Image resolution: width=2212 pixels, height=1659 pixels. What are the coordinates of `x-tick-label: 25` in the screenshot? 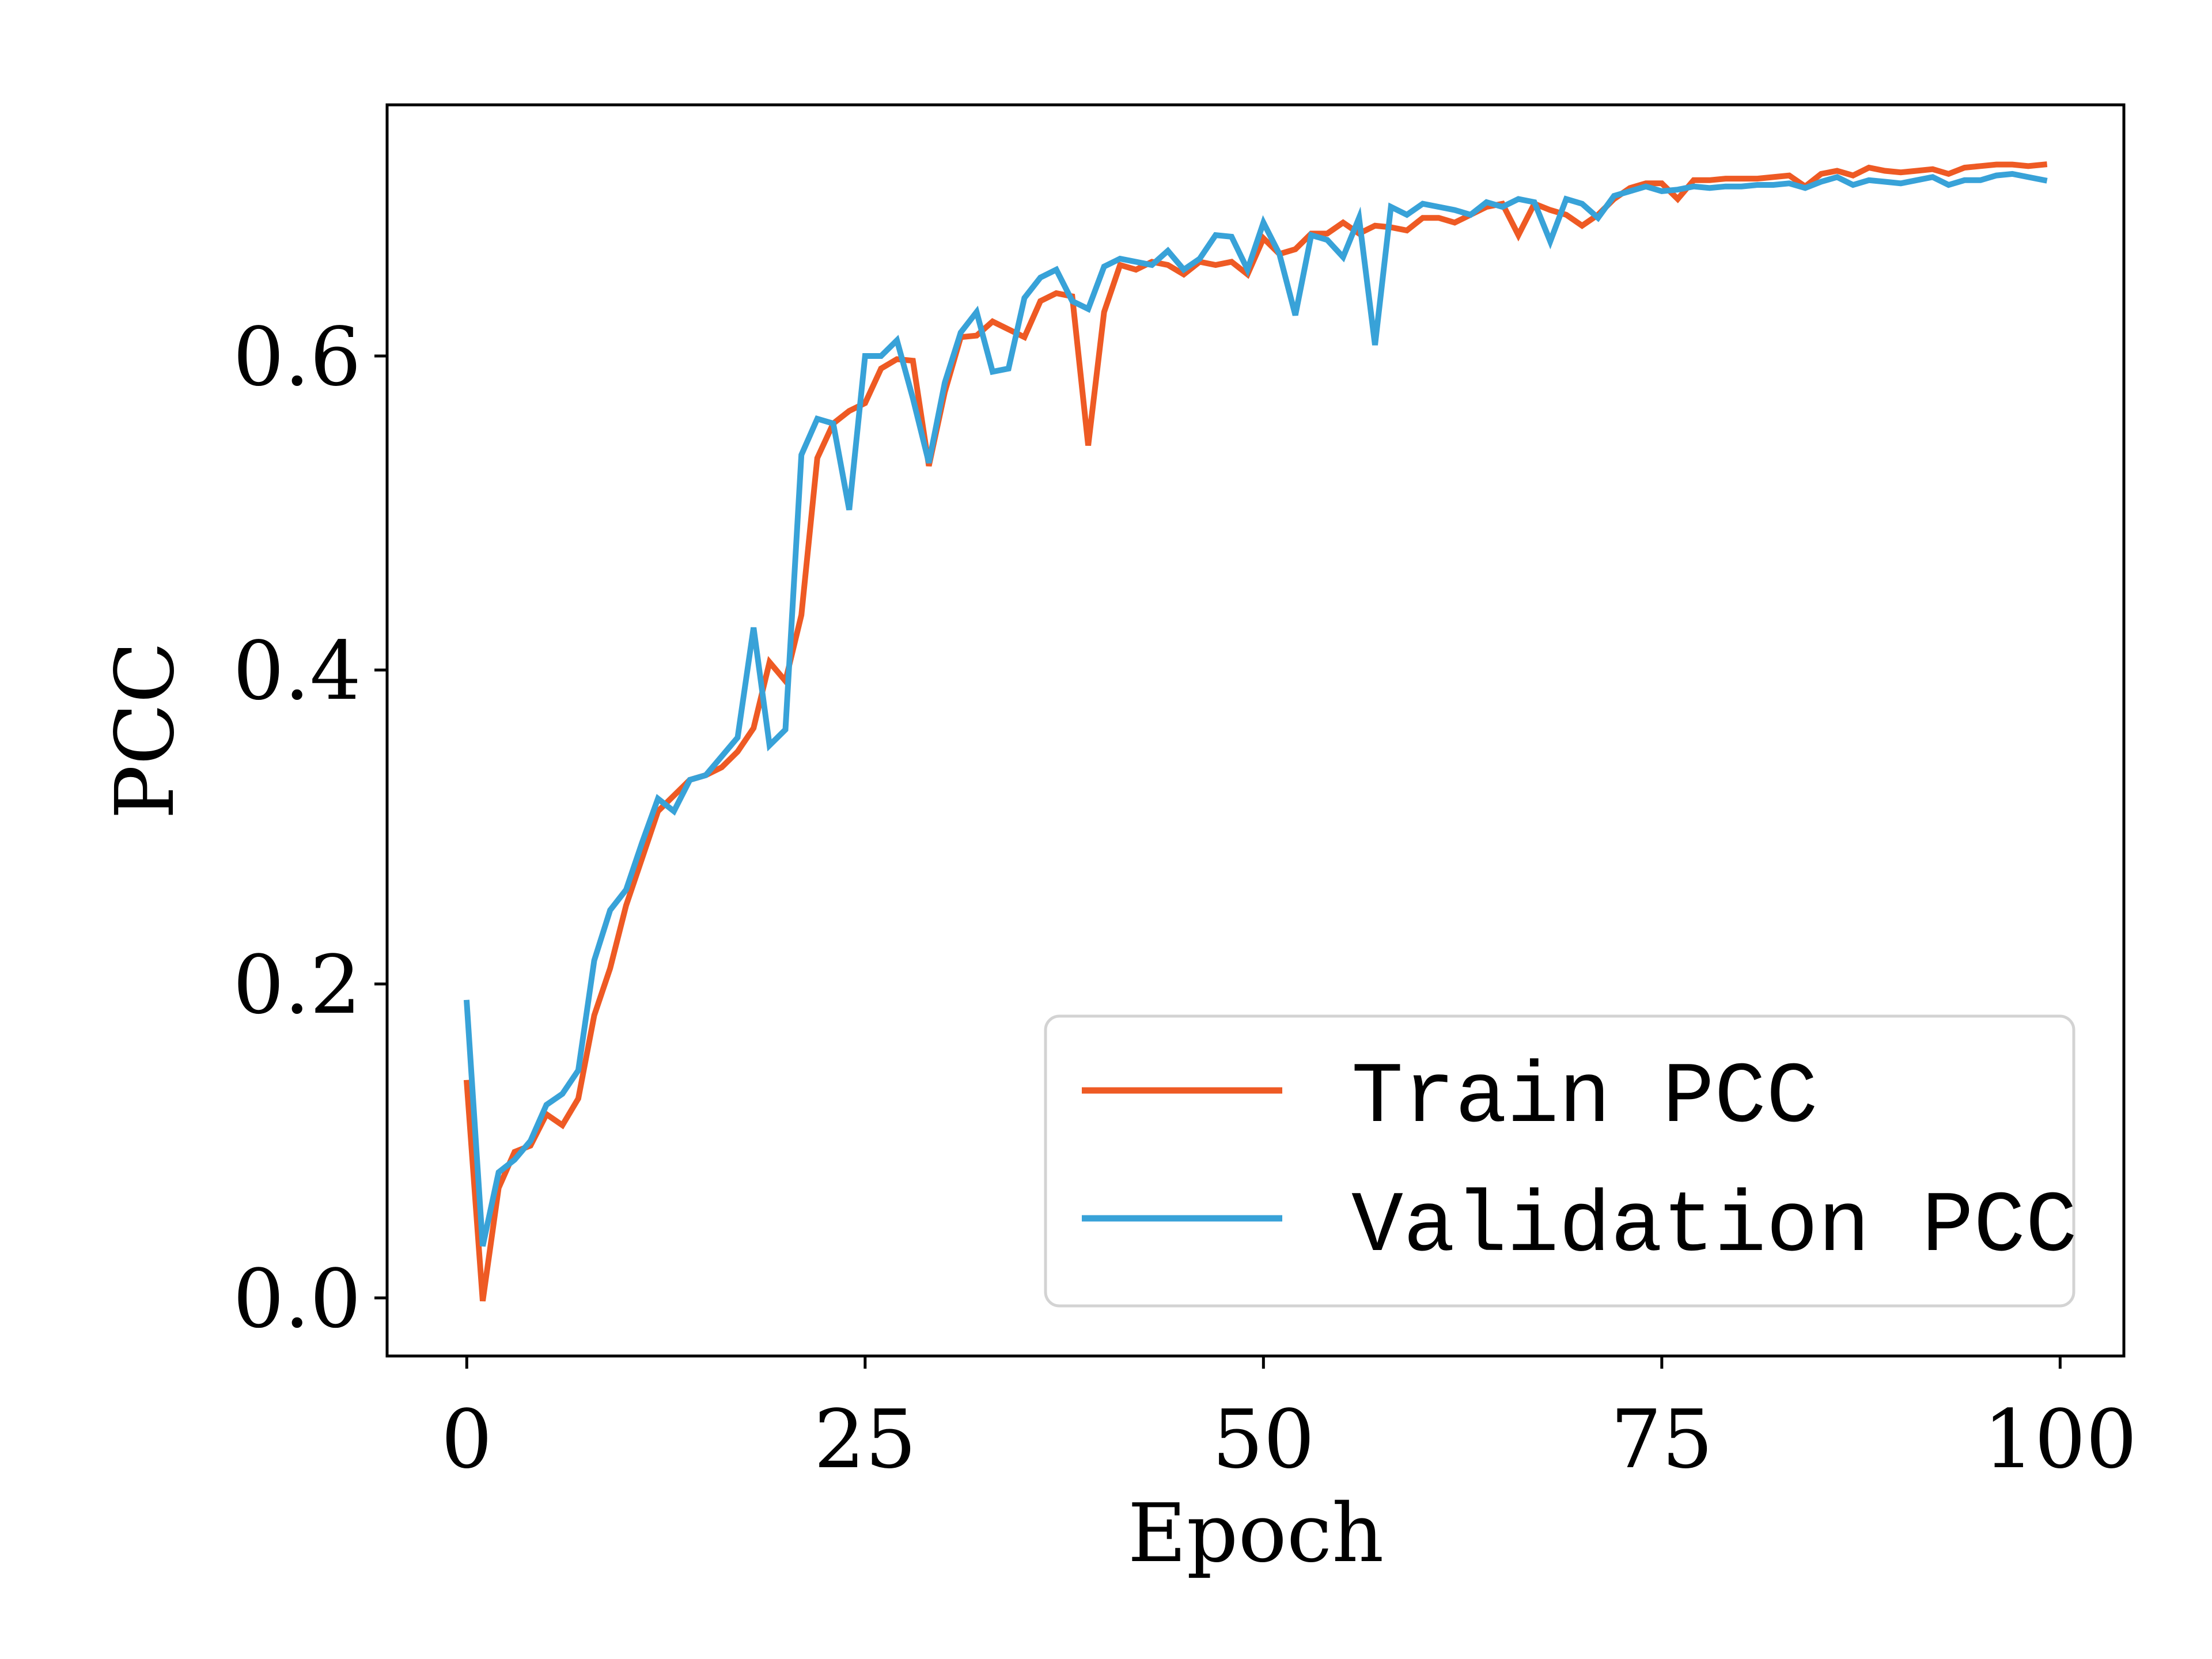 It's located at (865, 1440).